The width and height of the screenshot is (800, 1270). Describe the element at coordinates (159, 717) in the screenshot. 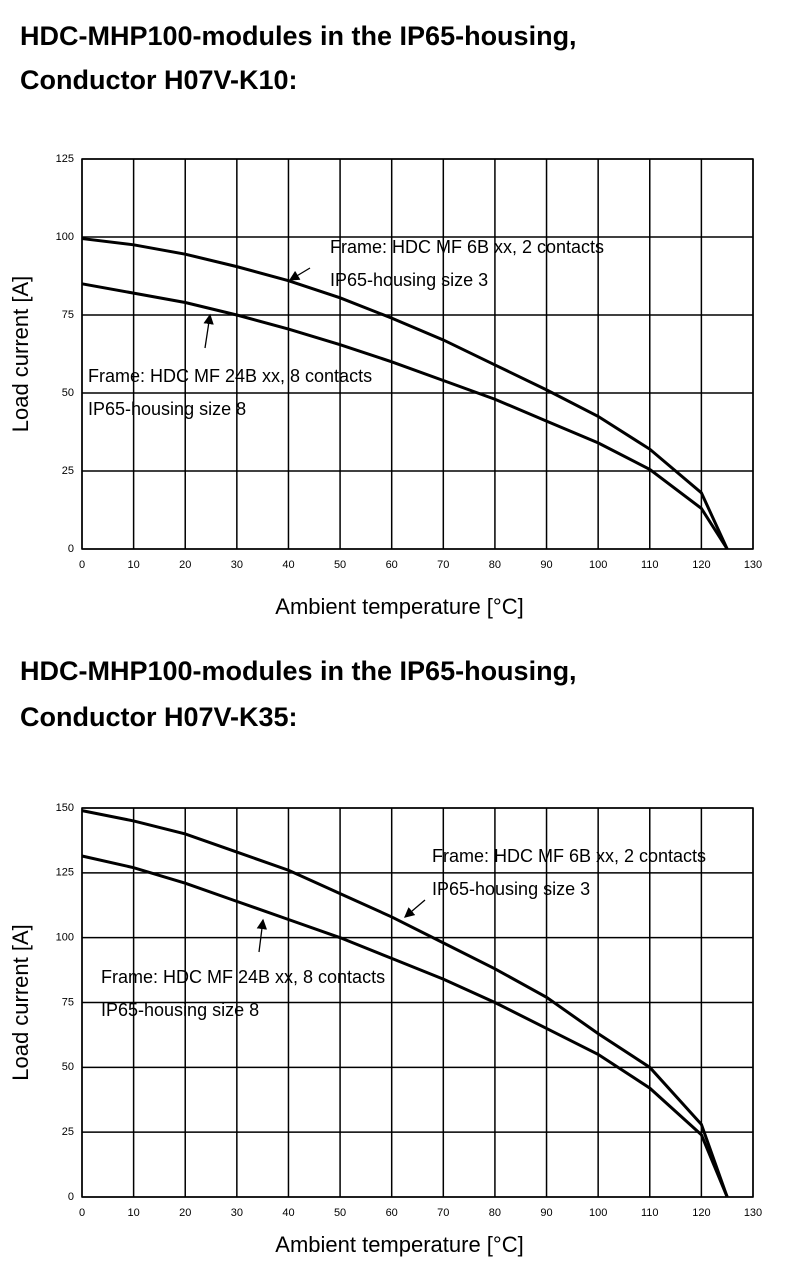

I see `chart-title: Conductor H07V-K35:` at that location.